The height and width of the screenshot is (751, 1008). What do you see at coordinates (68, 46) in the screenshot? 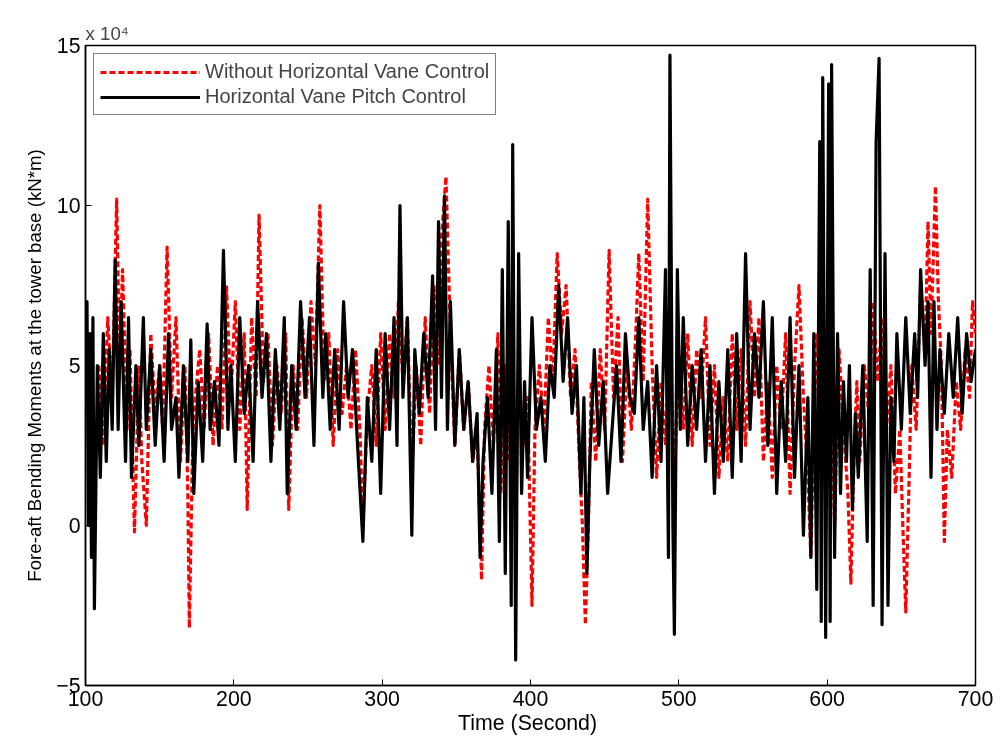
I see `y-tick-label: 15` at bounding box center [68, 46].